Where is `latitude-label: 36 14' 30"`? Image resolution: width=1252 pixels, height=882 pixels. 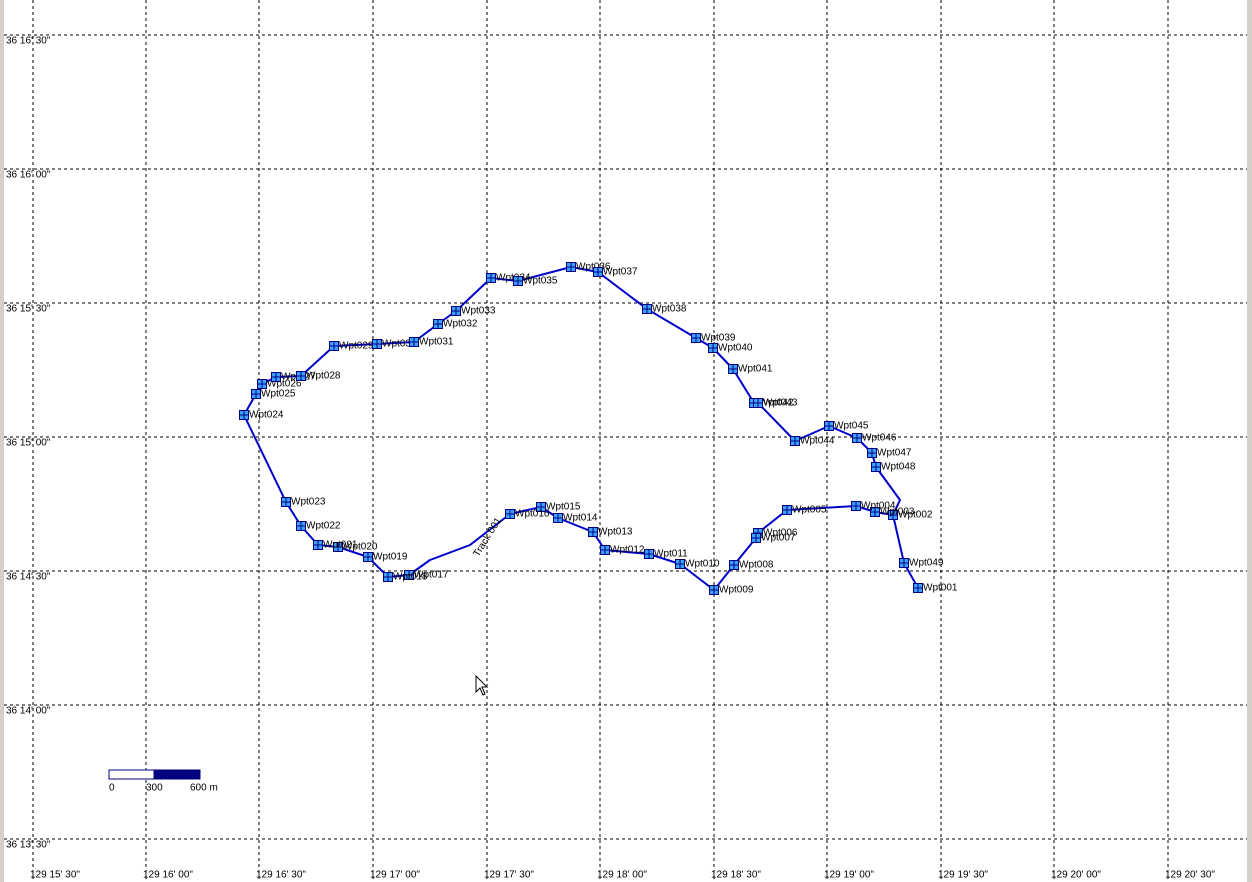
latitude-label: 36 14' 30" is located at coordinates (28, 577).